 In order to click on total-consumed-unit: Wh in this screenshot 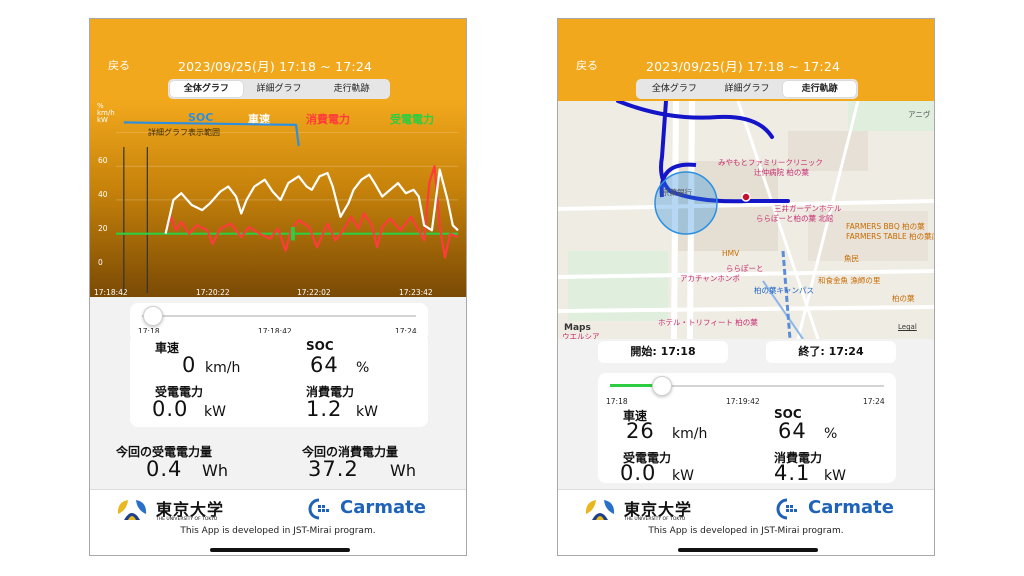, I will do `click(403, 470)`.